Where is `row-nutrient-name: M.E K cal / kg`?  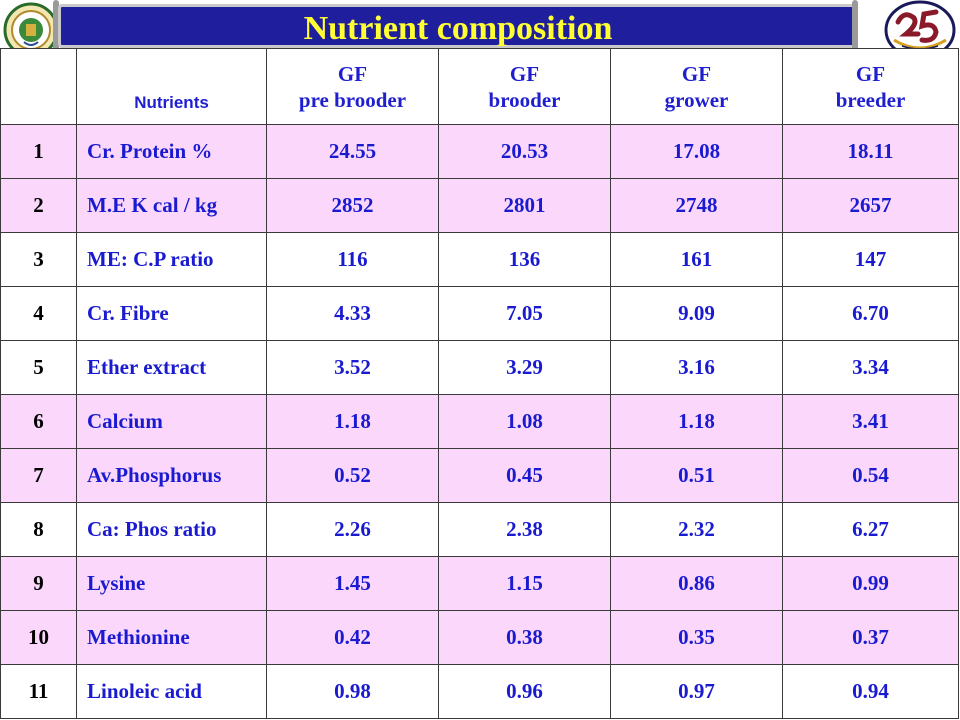 row-nutrient-name: M.E K cal / kg is located at coordinates (171, 205).